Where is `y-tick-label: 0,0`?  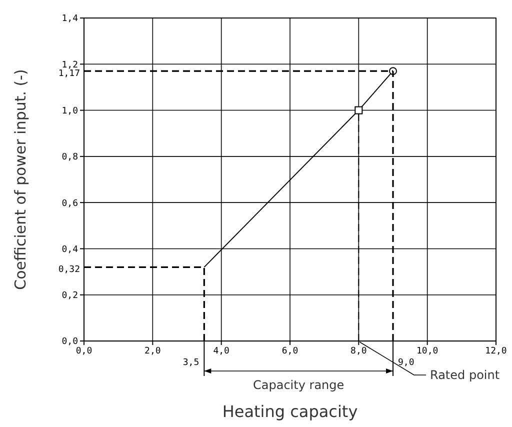 y-tick-label: 0,0 is located at coordinates (70, 342).